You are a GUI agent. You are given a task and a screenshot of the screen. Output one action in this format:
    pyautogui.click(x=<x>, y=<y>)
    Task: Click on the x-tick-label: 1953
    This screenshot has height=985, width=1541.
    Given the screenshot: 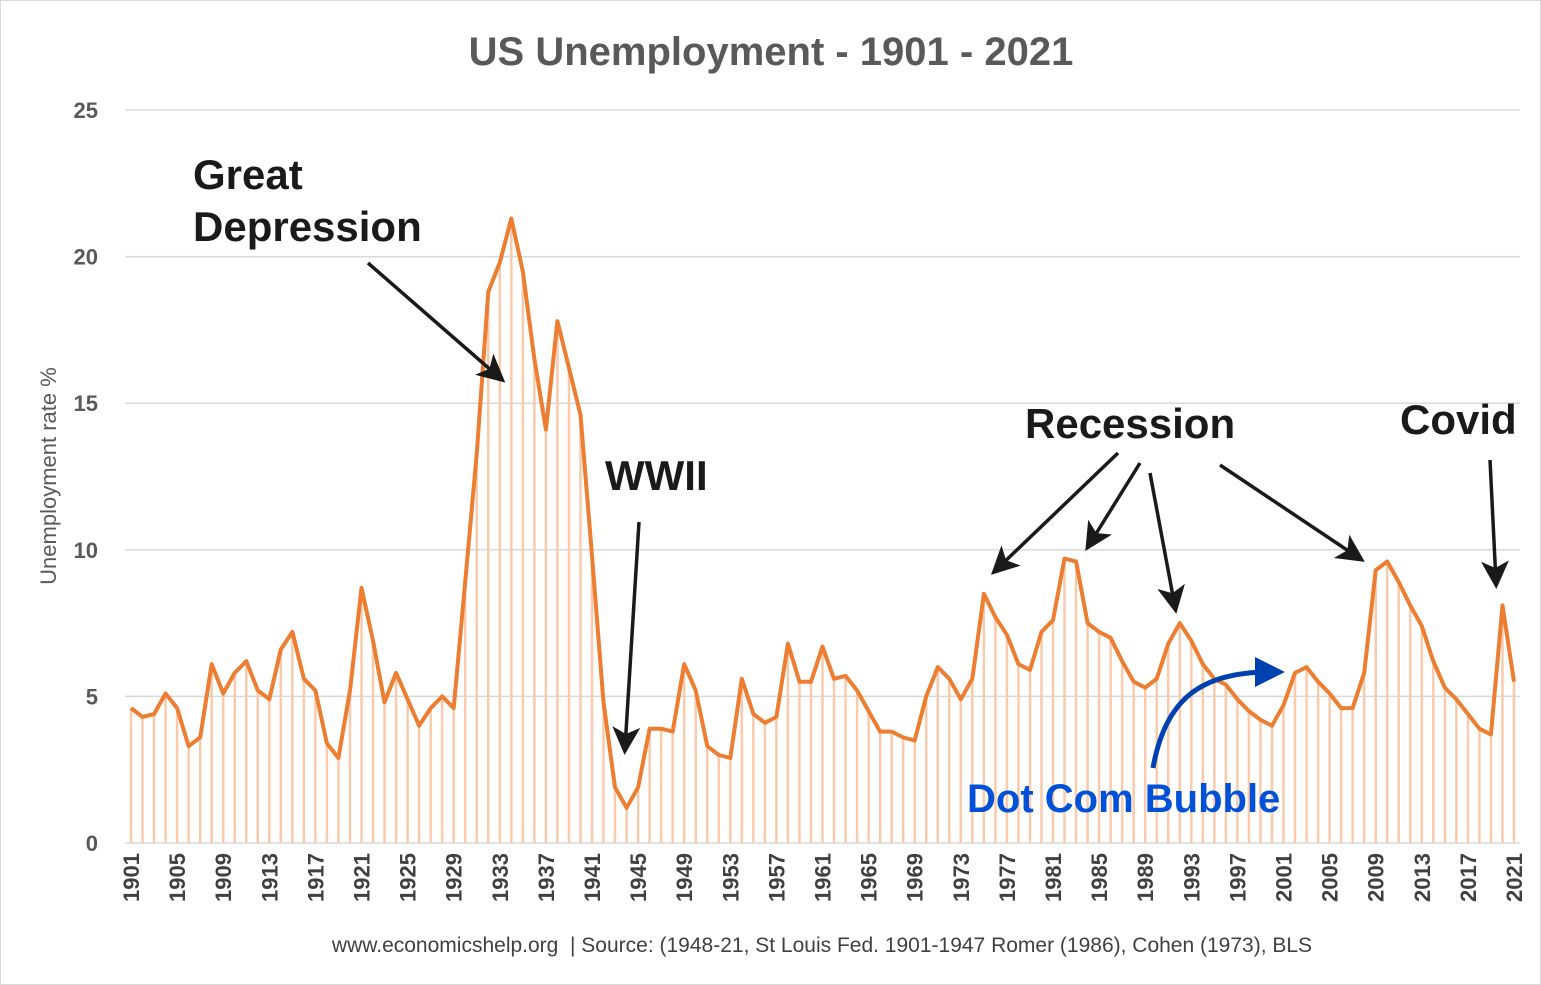 What is the action you would take?
    pyautogui.click(x=730, y=877)
    